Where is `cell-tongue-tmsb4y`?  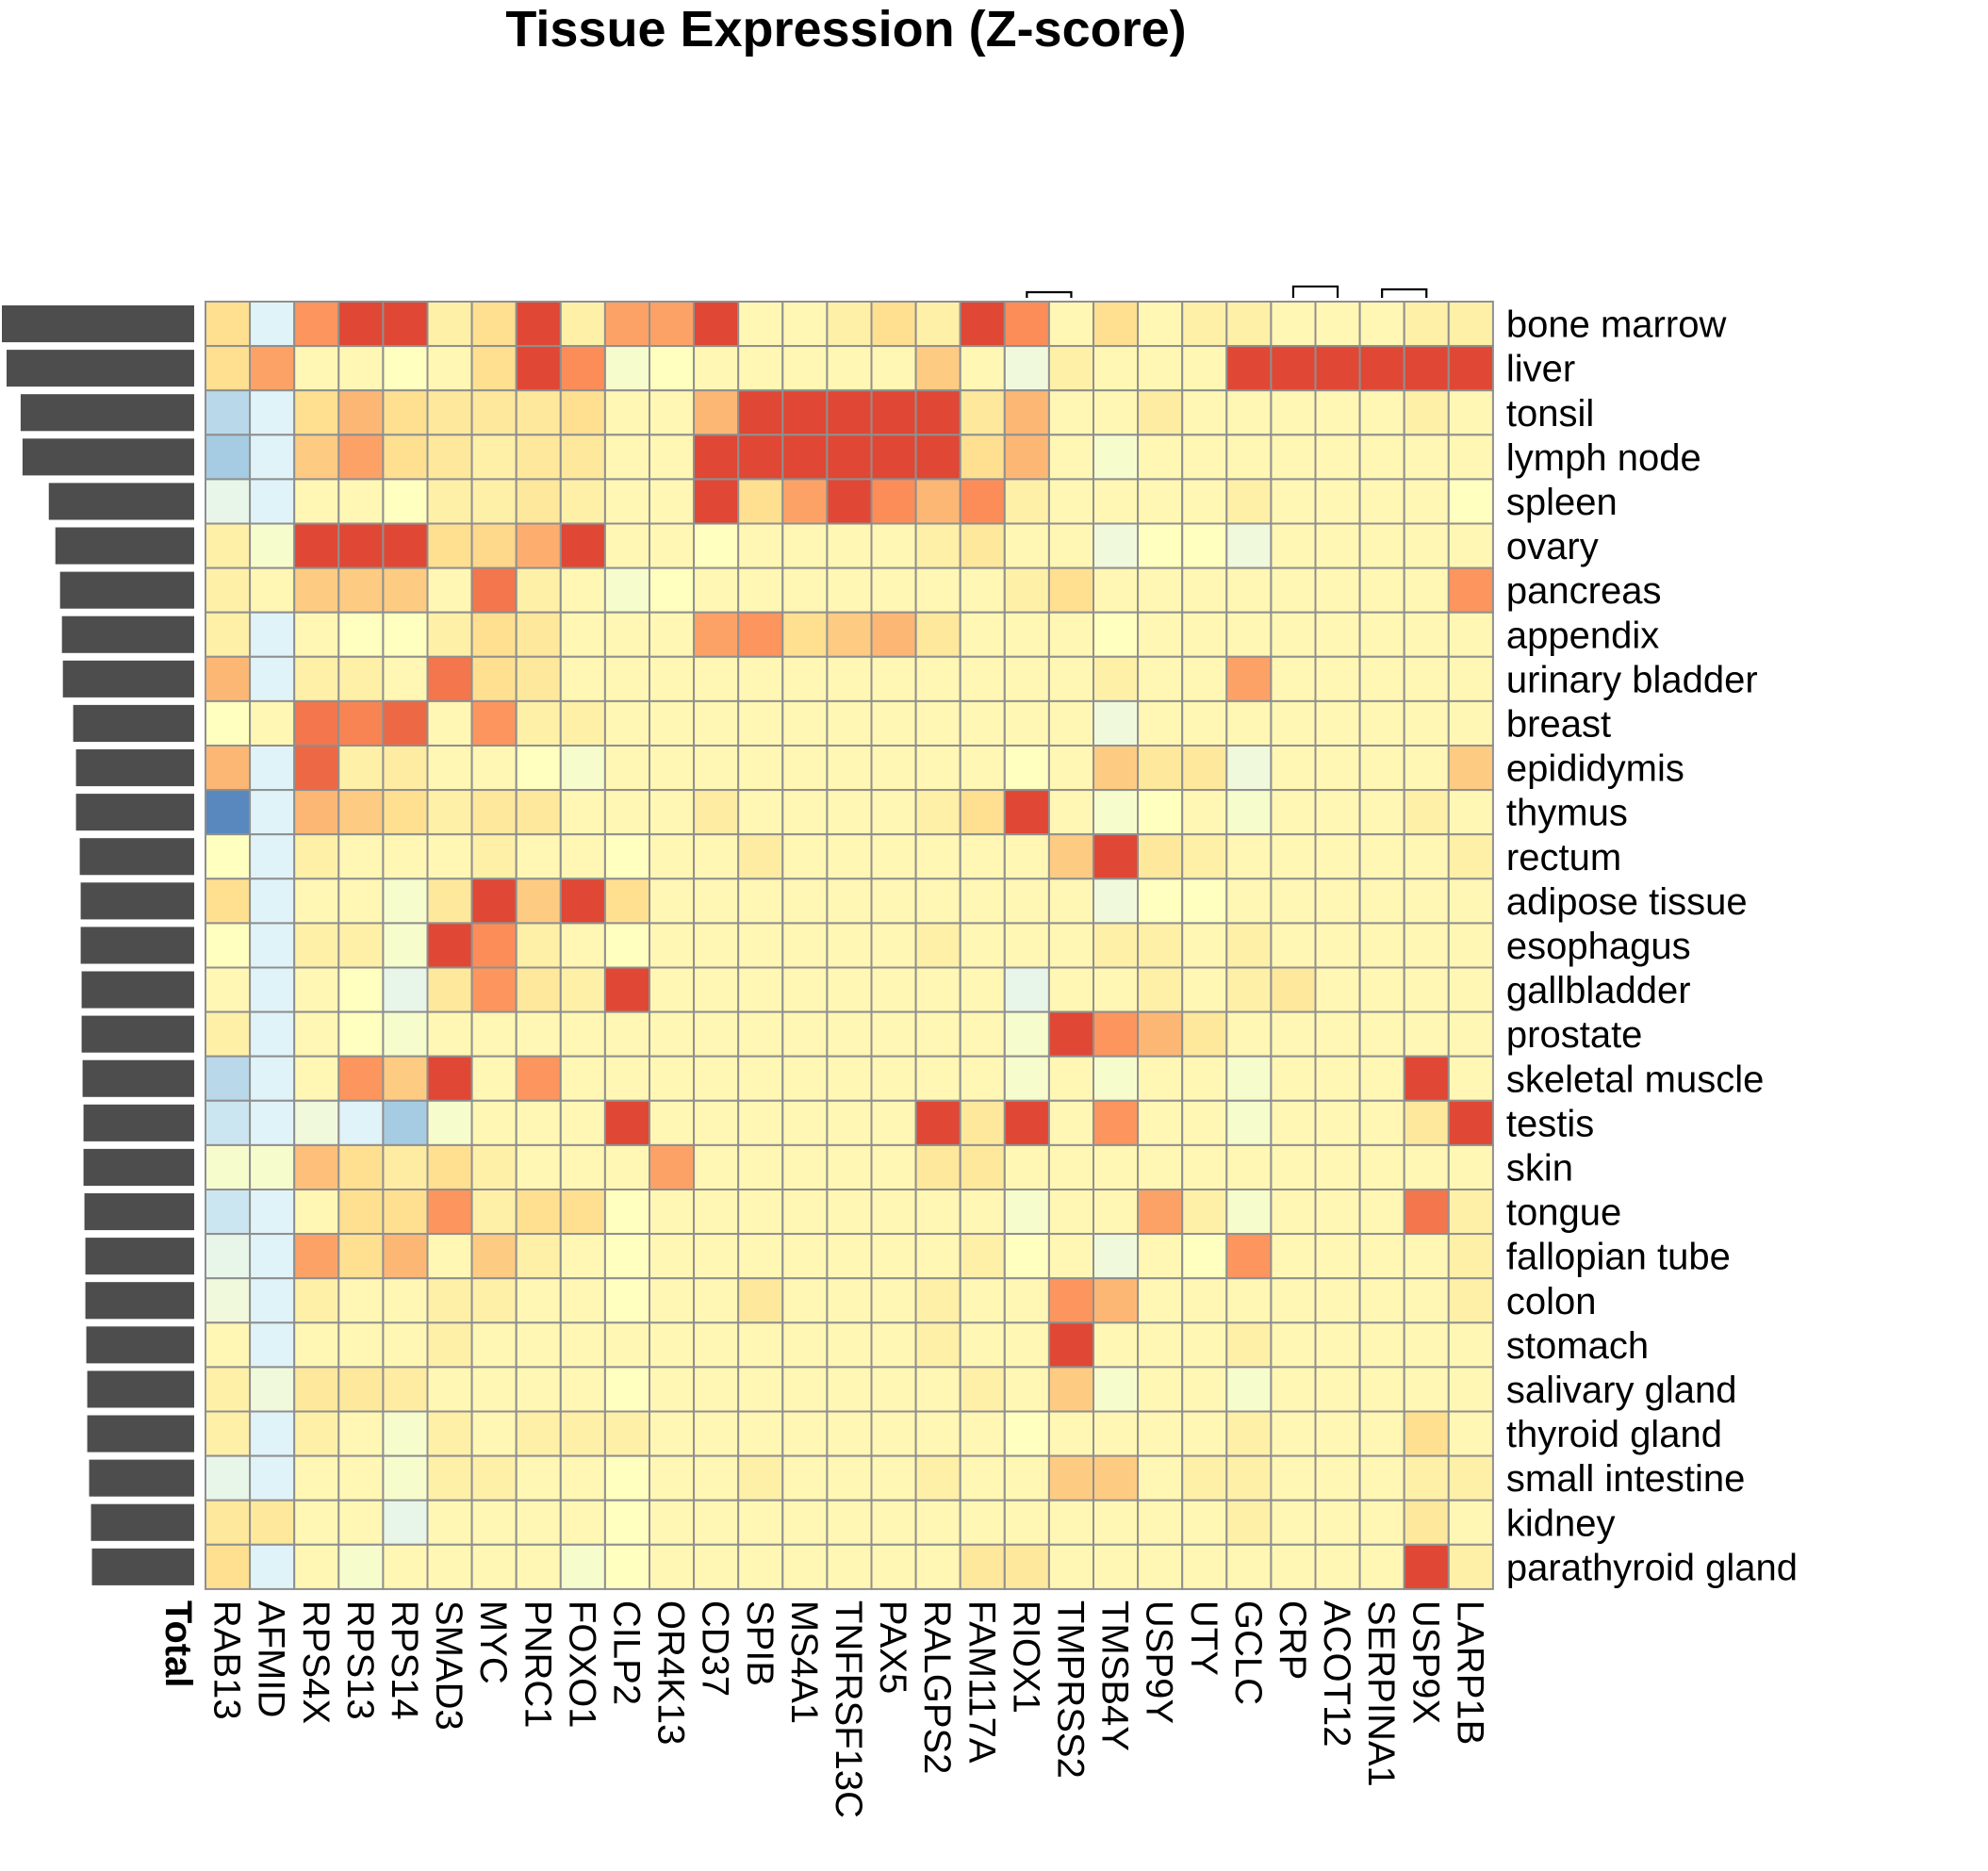 cell-tongue-tmsb4y is located at coordinates (1117, 1213).